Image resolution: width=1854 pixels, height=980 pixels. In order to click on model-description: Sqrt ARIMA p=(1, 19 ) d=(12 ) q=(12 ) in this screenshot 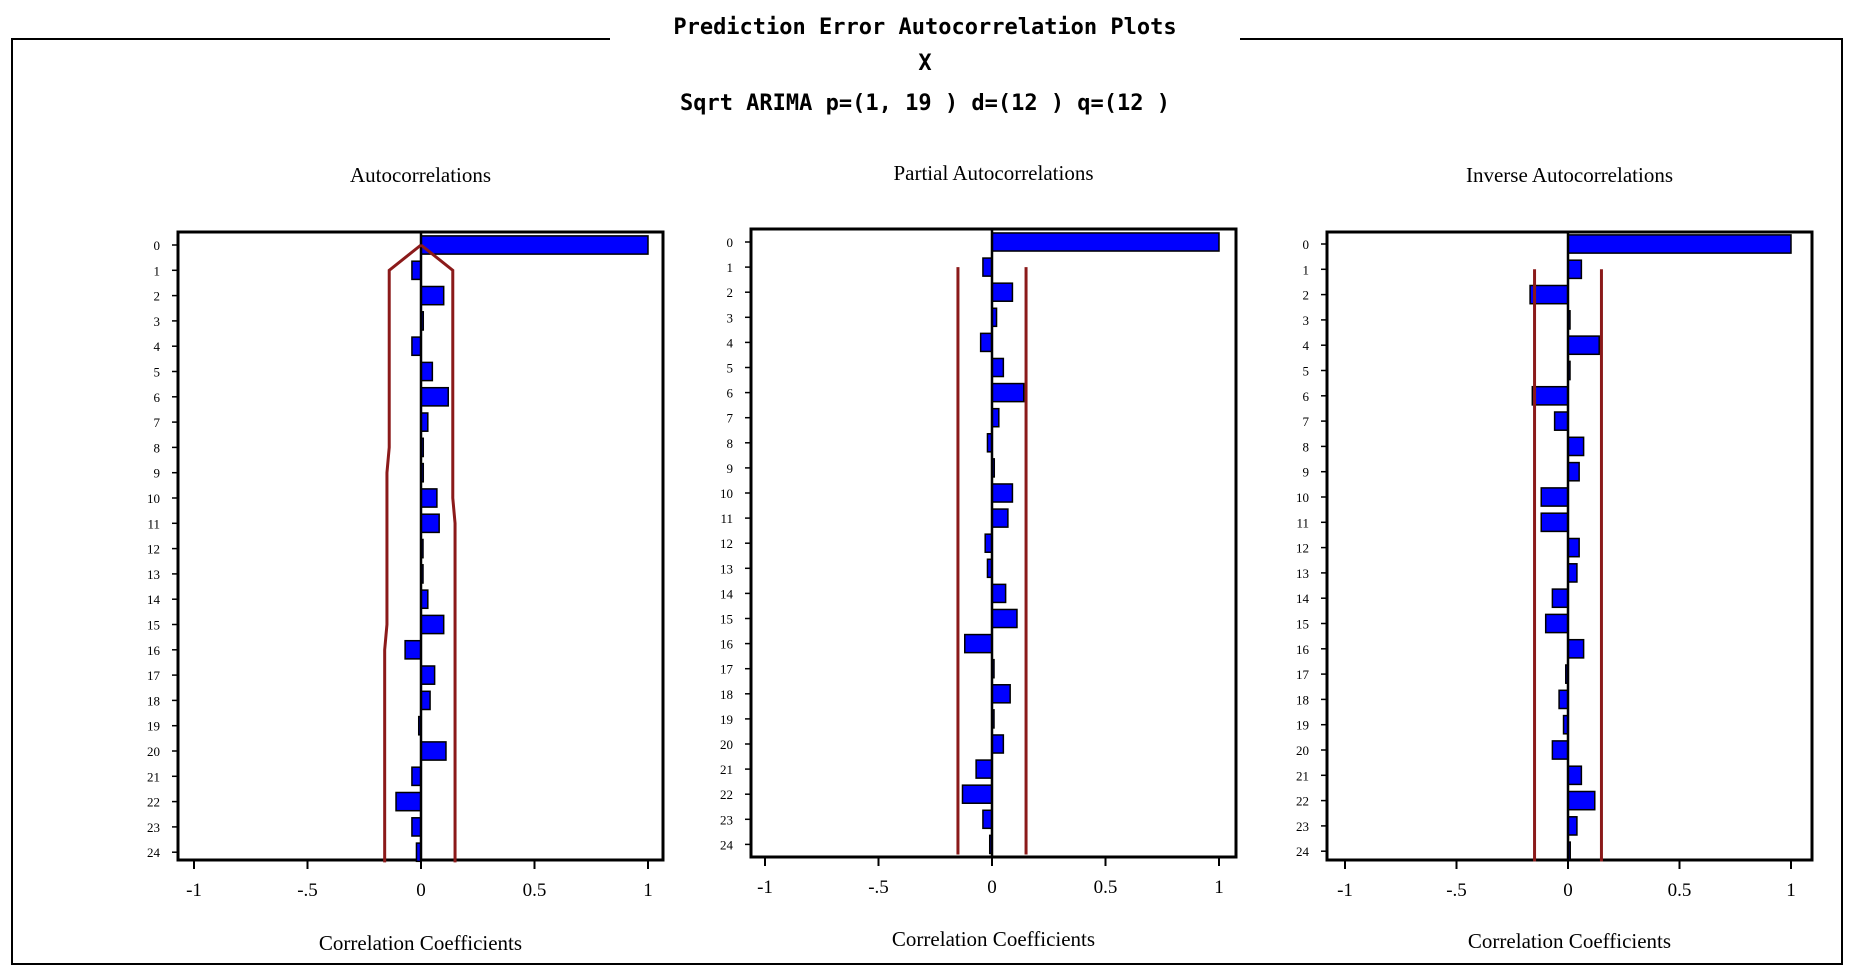, I will do `click(925, 103)`.